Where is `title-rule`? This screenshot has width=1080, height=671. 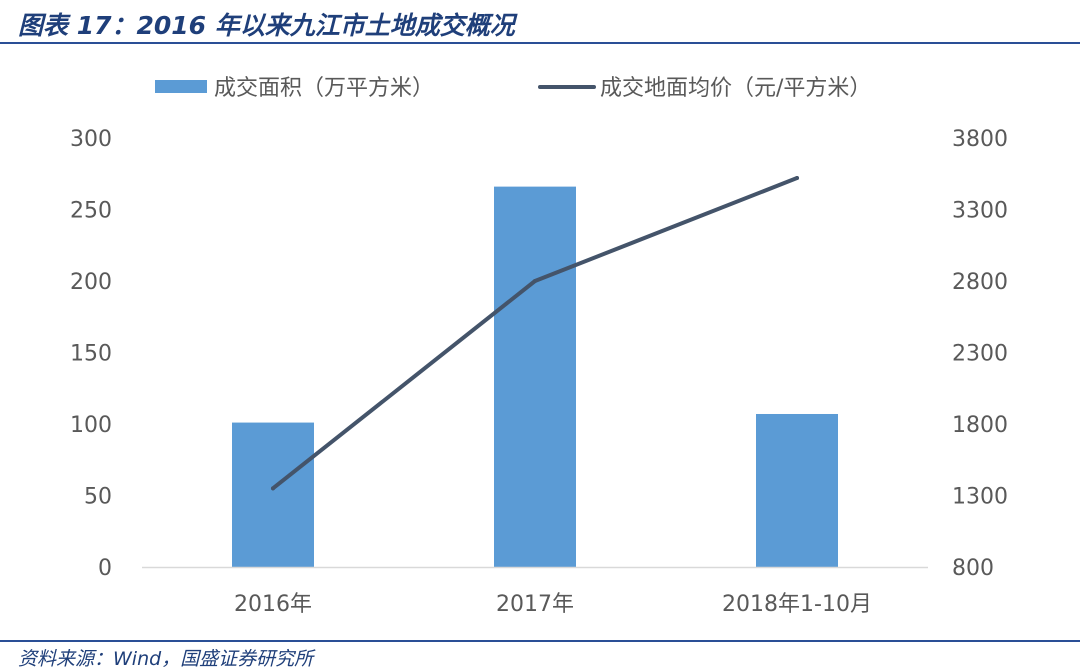 title-rule is located at coordinates (540, 43).